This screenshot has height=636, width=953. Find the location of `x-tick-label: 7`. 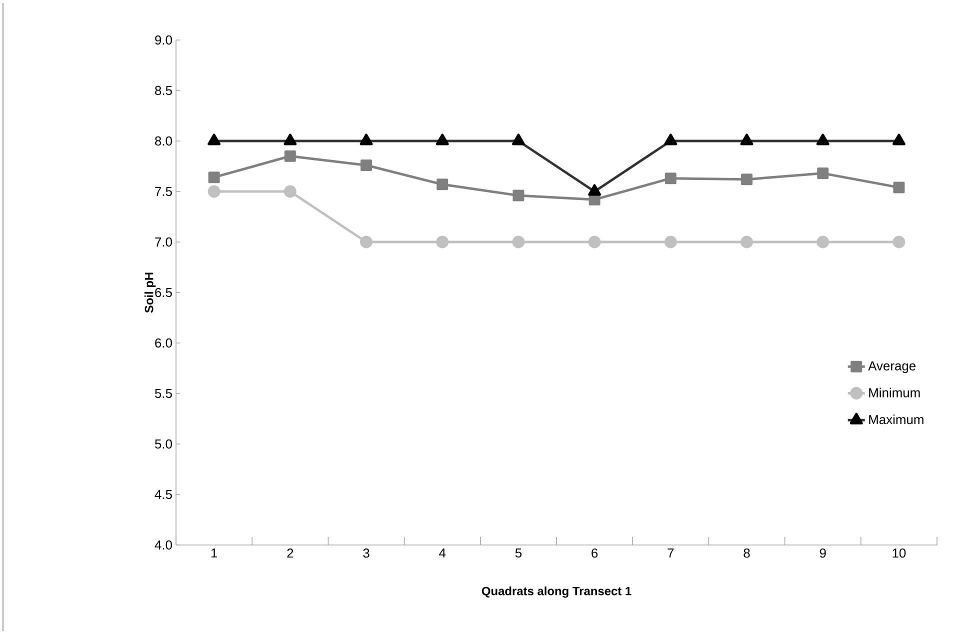

x-tick-label: 7 is located at coordinates (671, 553).